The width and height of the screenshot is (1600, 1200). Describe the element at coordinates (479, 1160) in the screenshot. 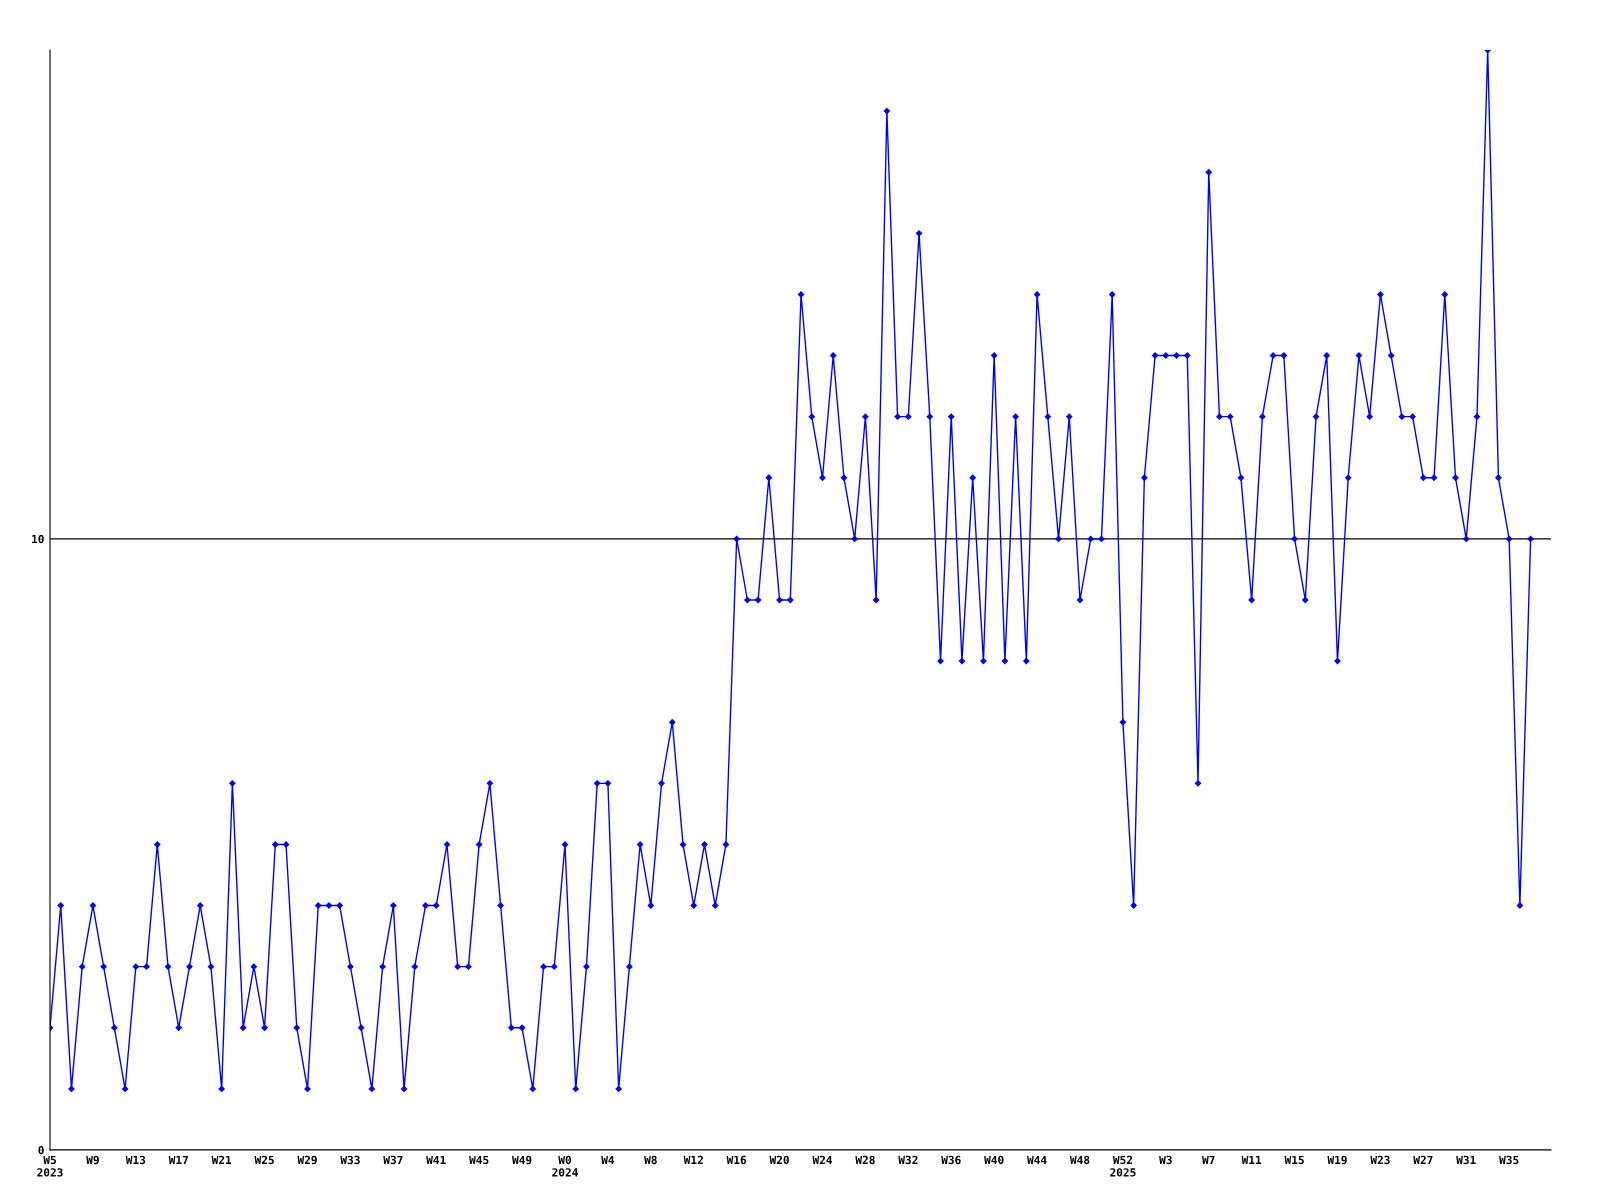

I see `x-tick-label: W45` at that location.